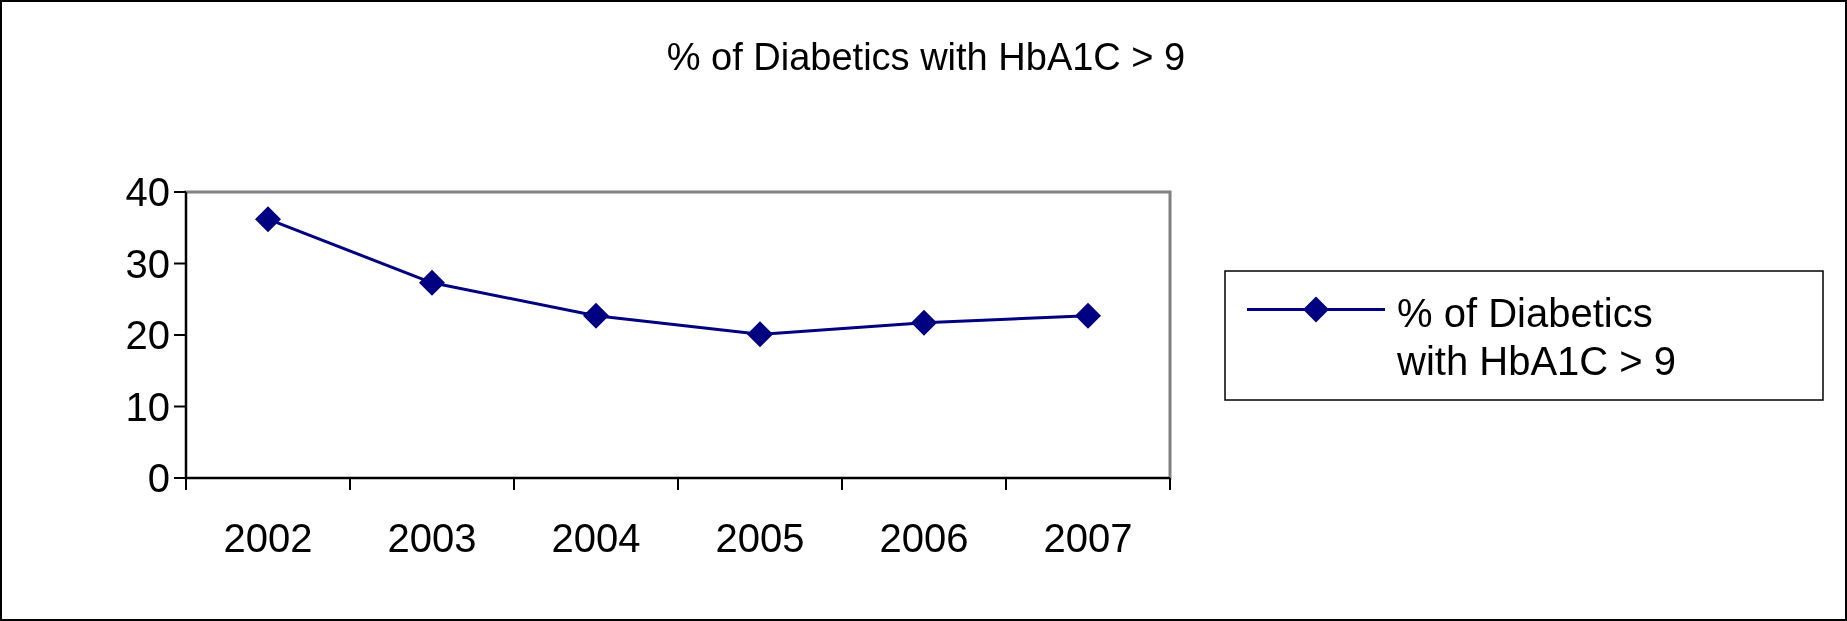 The image size is (1847, 621). What do you see at coordinates (147, 192) in the screenshot?
I see `y-tick-label: 40` at bounding box center [147, 192].